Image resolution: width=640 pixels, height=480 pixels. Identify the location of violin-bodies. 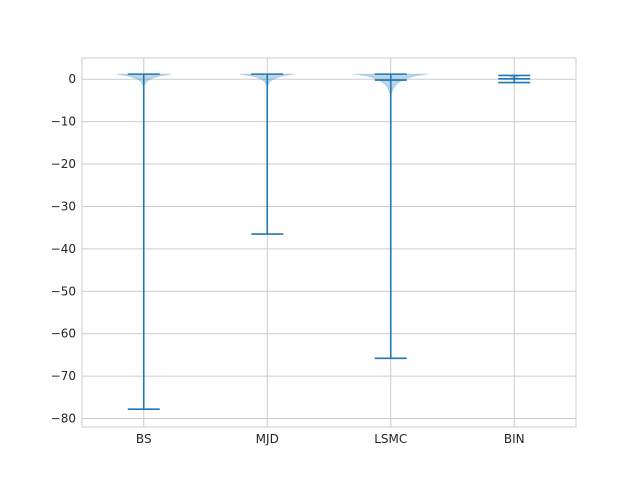
(318, 83).